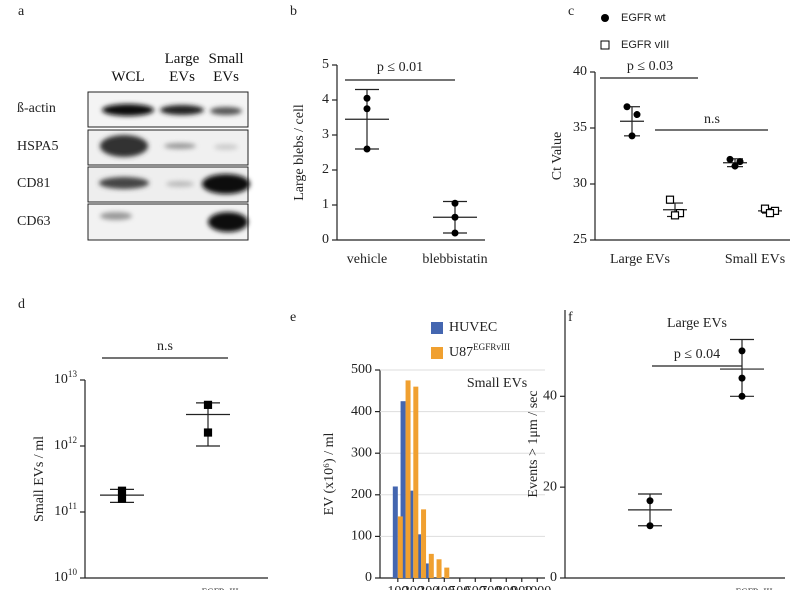 The height and width of the screenshot is (590, 800). What do you see at coordinates (361, 494) in the screenshot?
I see `y-tick-label: 200` at bounding box center [361, 494].